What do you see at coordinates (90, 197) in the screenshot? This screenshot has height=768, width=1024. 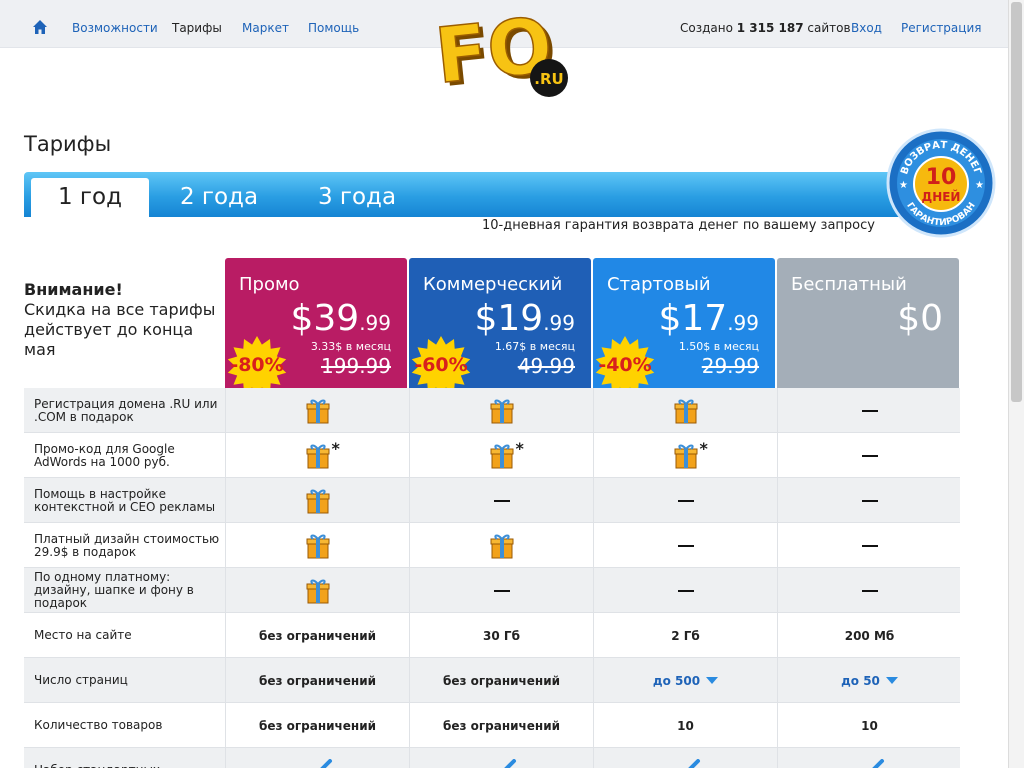 I see `tab-1-year: 1 год` at bounding box center [90, 197].